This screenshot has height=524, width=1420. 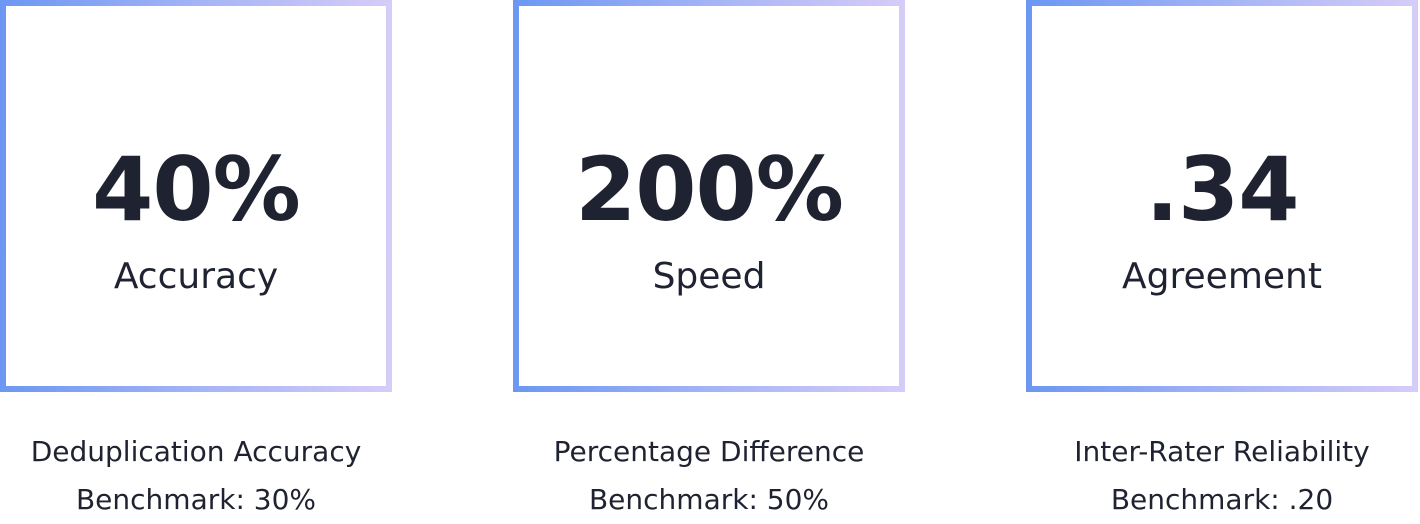 What do you see at coordinates (196, 189) in the screenshot?
I see `stat-value: 40%` at bounding box center [196, 189].